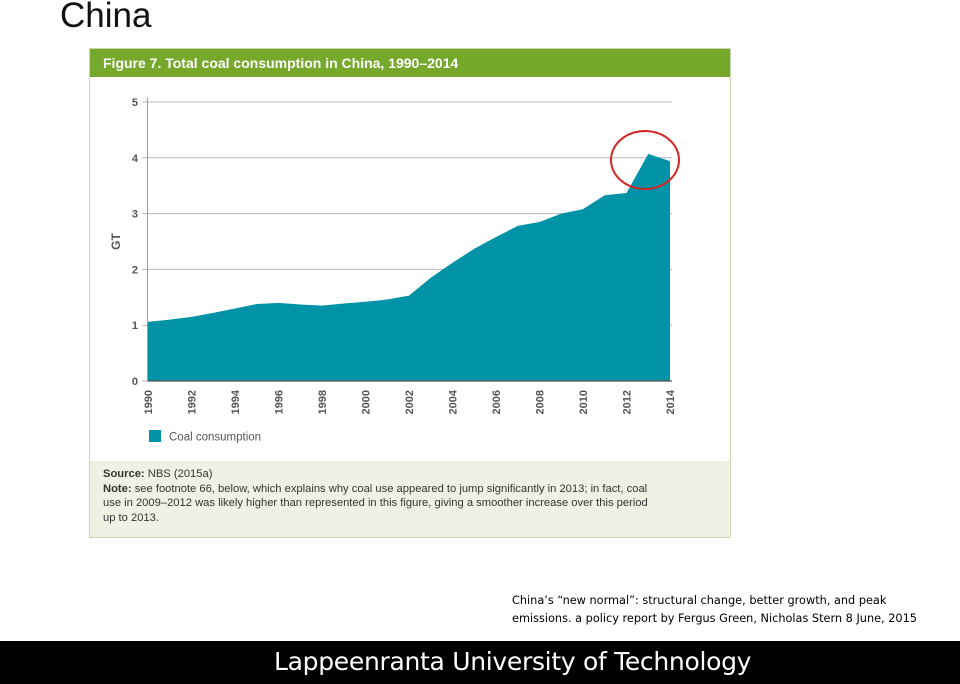 Image resolution: width=960 pixels, height=684 pixels. What do you see at coordinates (135, 103) in the screenshot?
I see `y-tick-label: 5` at bounding box center [135, 103].